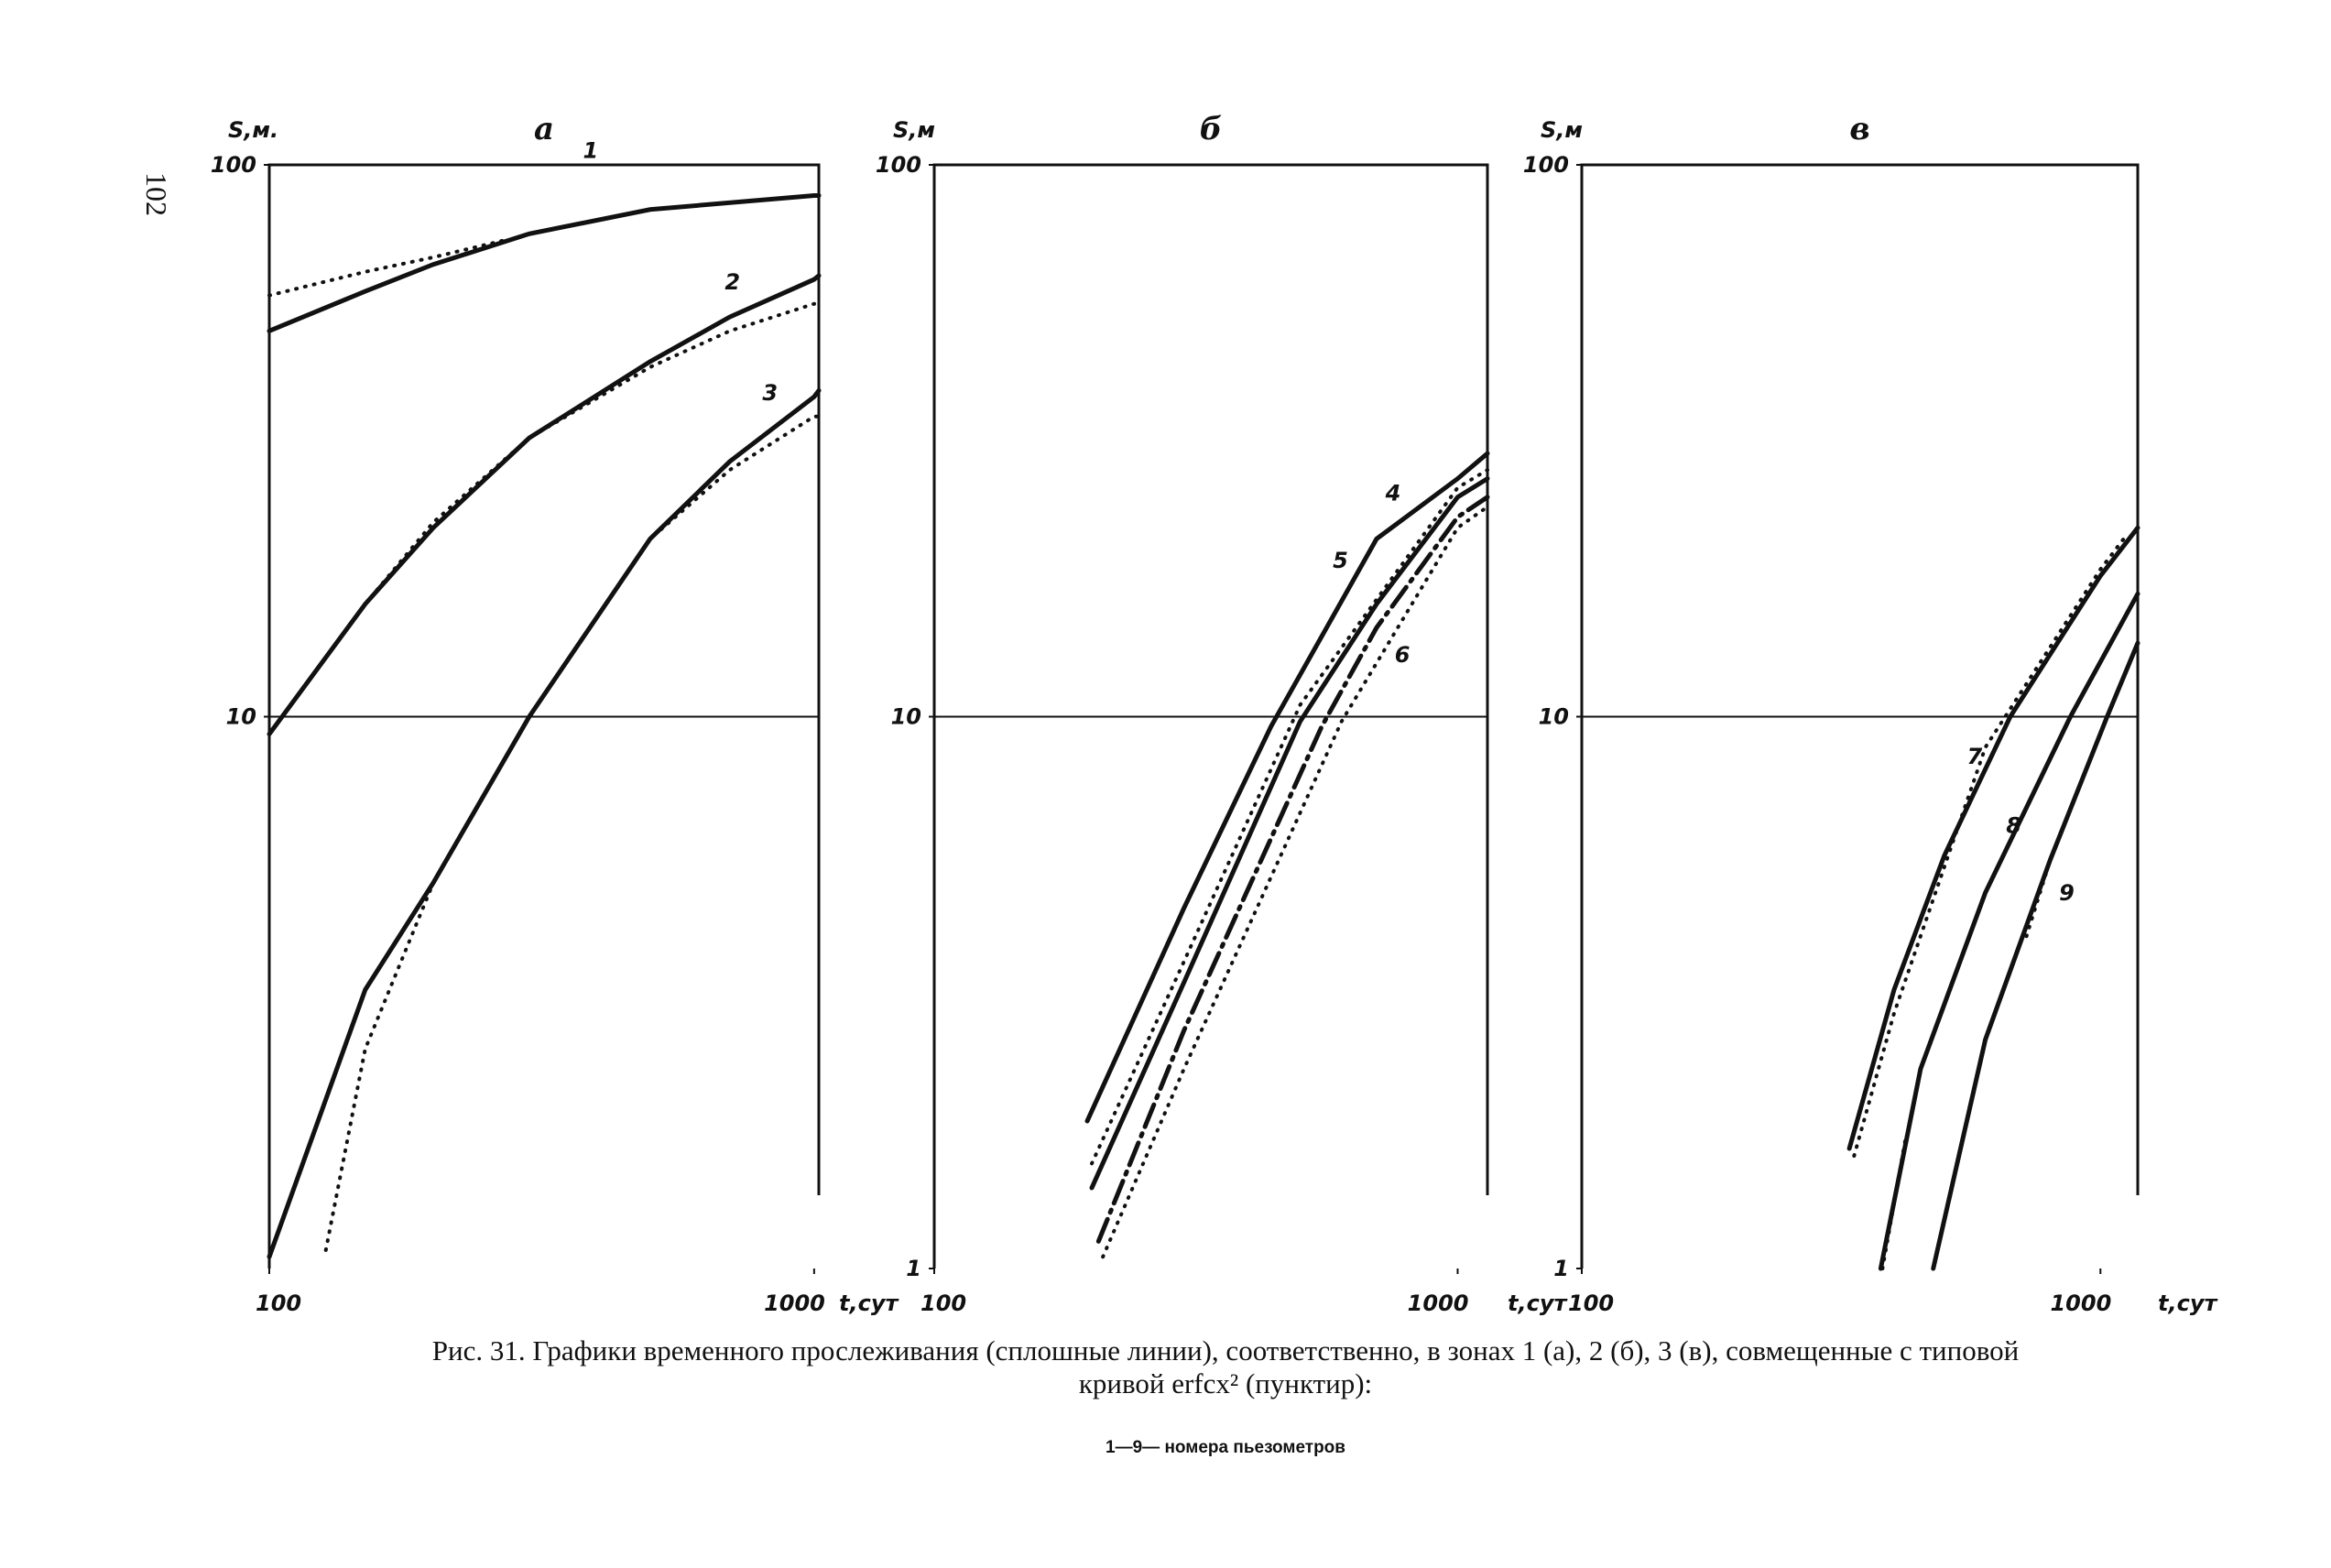 The width and height of the screenshot is (2331, 1568). I want to click on chart-title: а, so click(544, 129).